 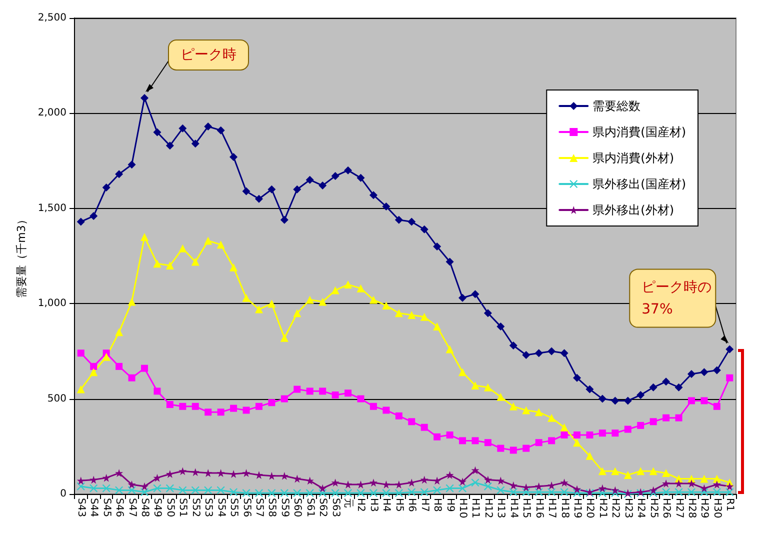 I want to click on x-tick-label: S43, so click(x=80, y=508).